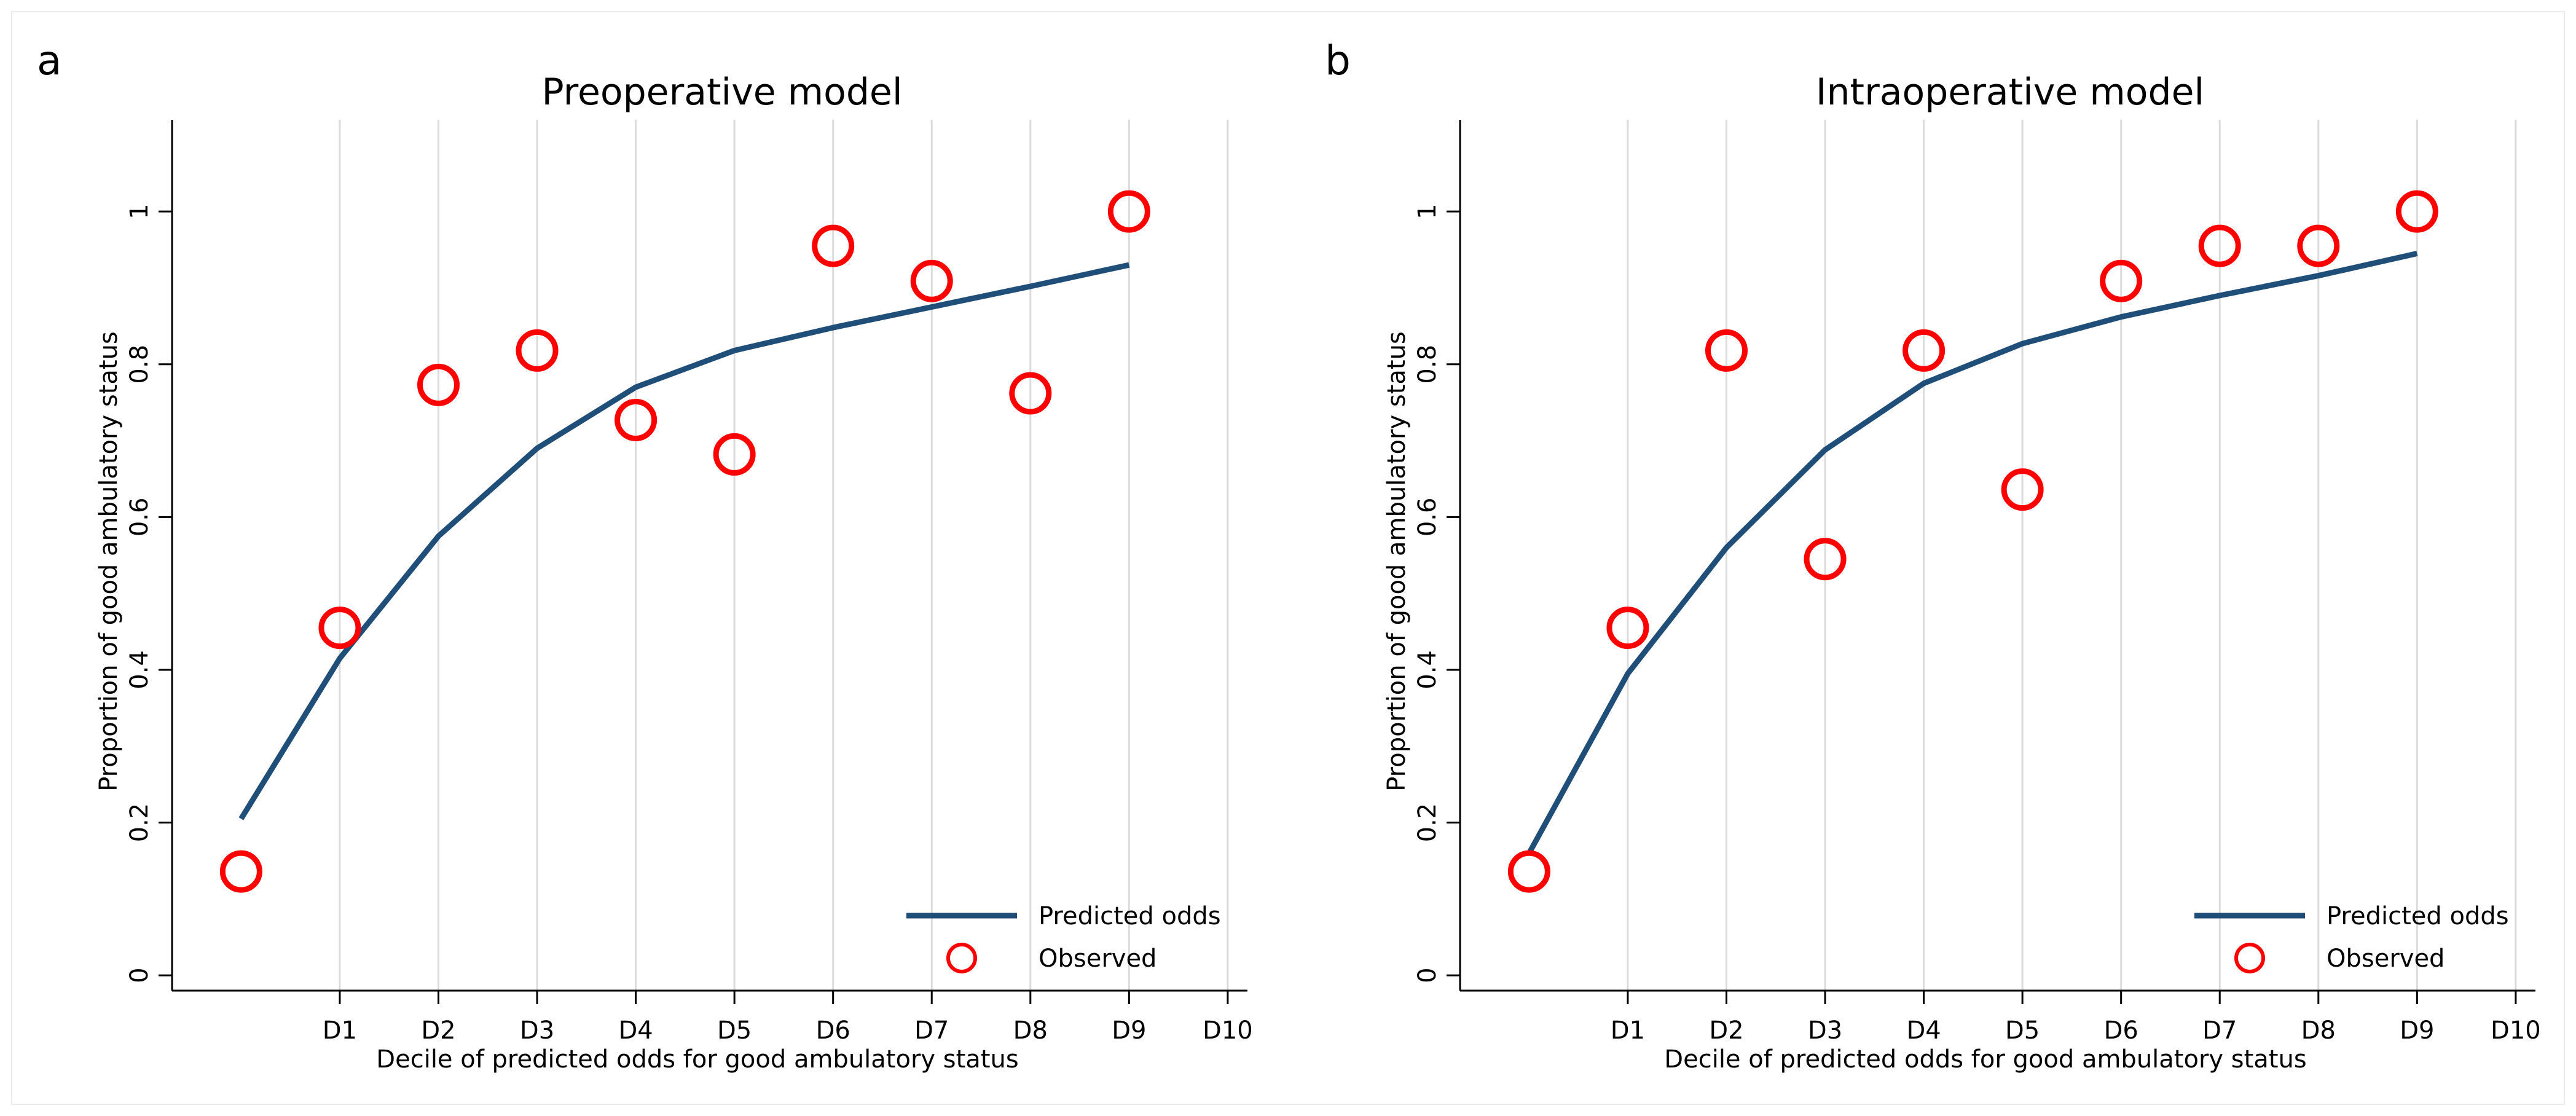 The width and height of the screenshot is (2576, 1116). I want to click on panel-letter: b, so click(1338, 60).